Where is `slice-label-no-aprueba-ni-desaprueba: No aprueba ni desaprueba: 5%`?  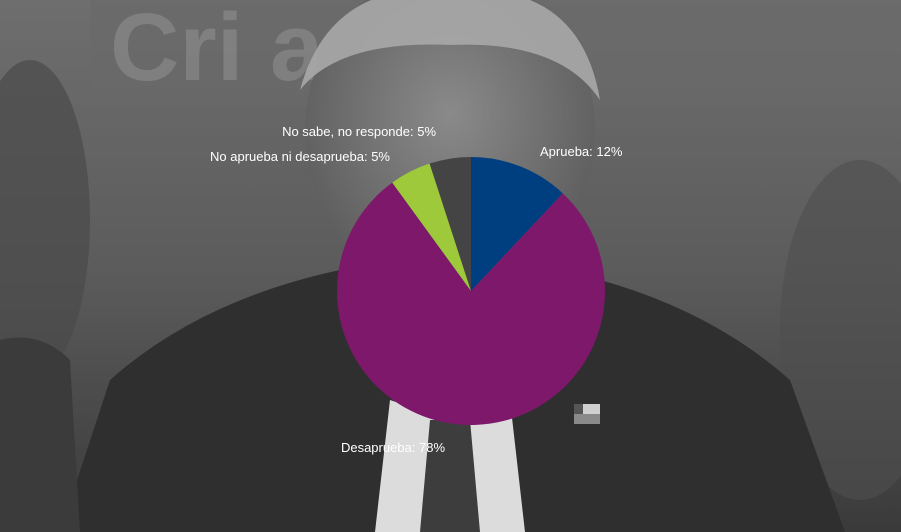 slice-label-no-aprueba-ni-desaprueba: No aprueba ni desaprueba: 5% is located at coordinates (300, 156).